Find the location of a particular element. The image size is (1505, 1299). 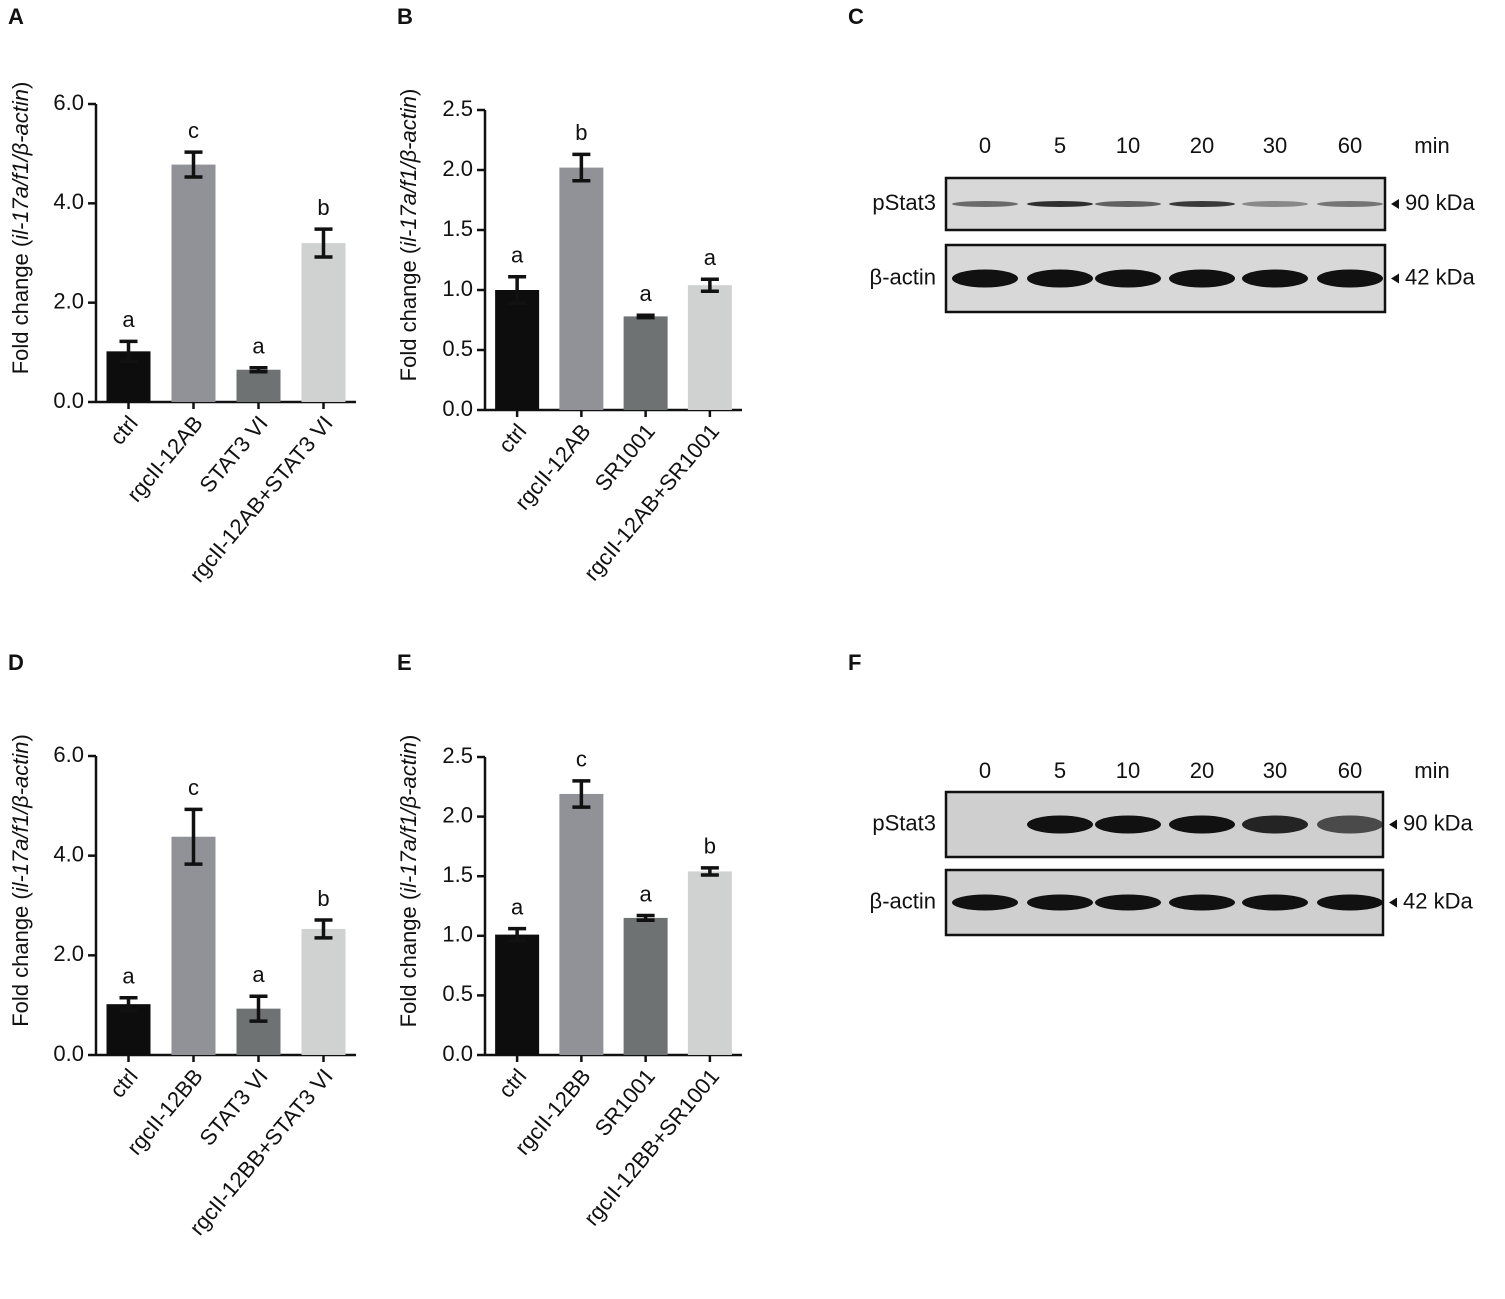

row-label: pStat3 is located at coordinates (904, 822).